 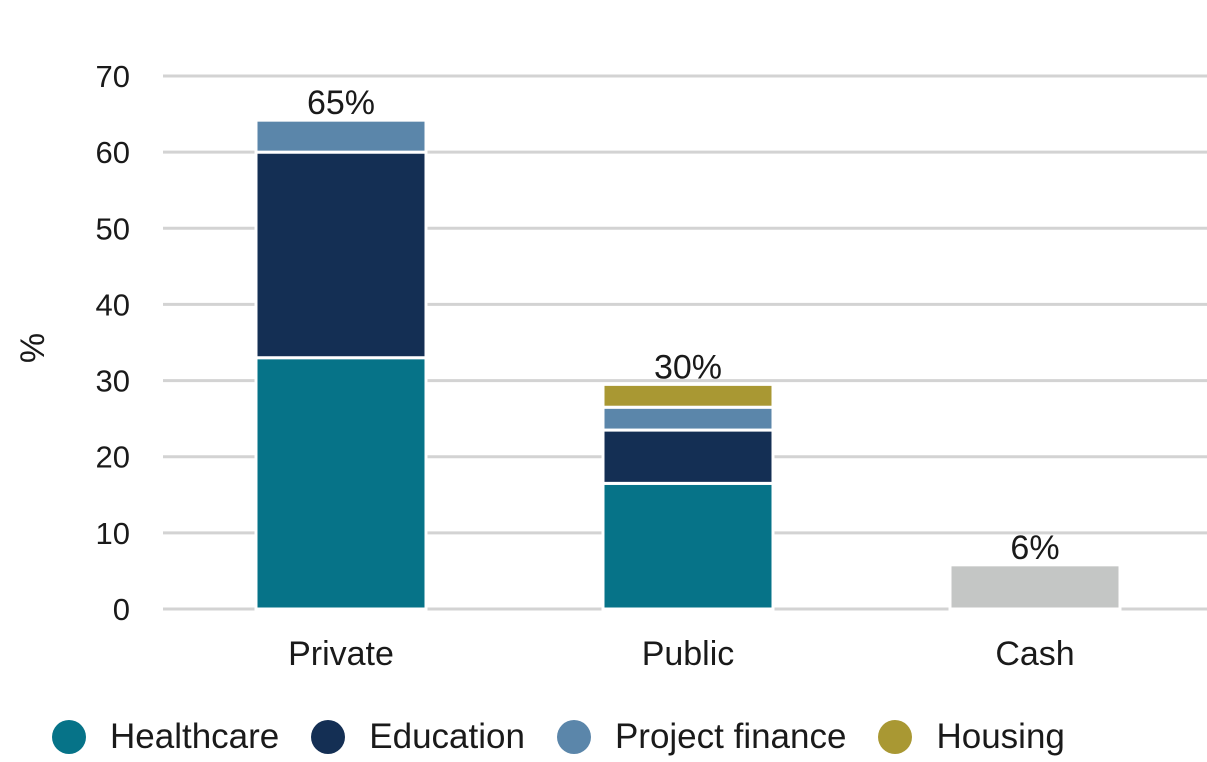 What do you see at coordinates (1034, 654) in the screenshot?
I see `category-label: Cash` at bounding box center [1034, 654].